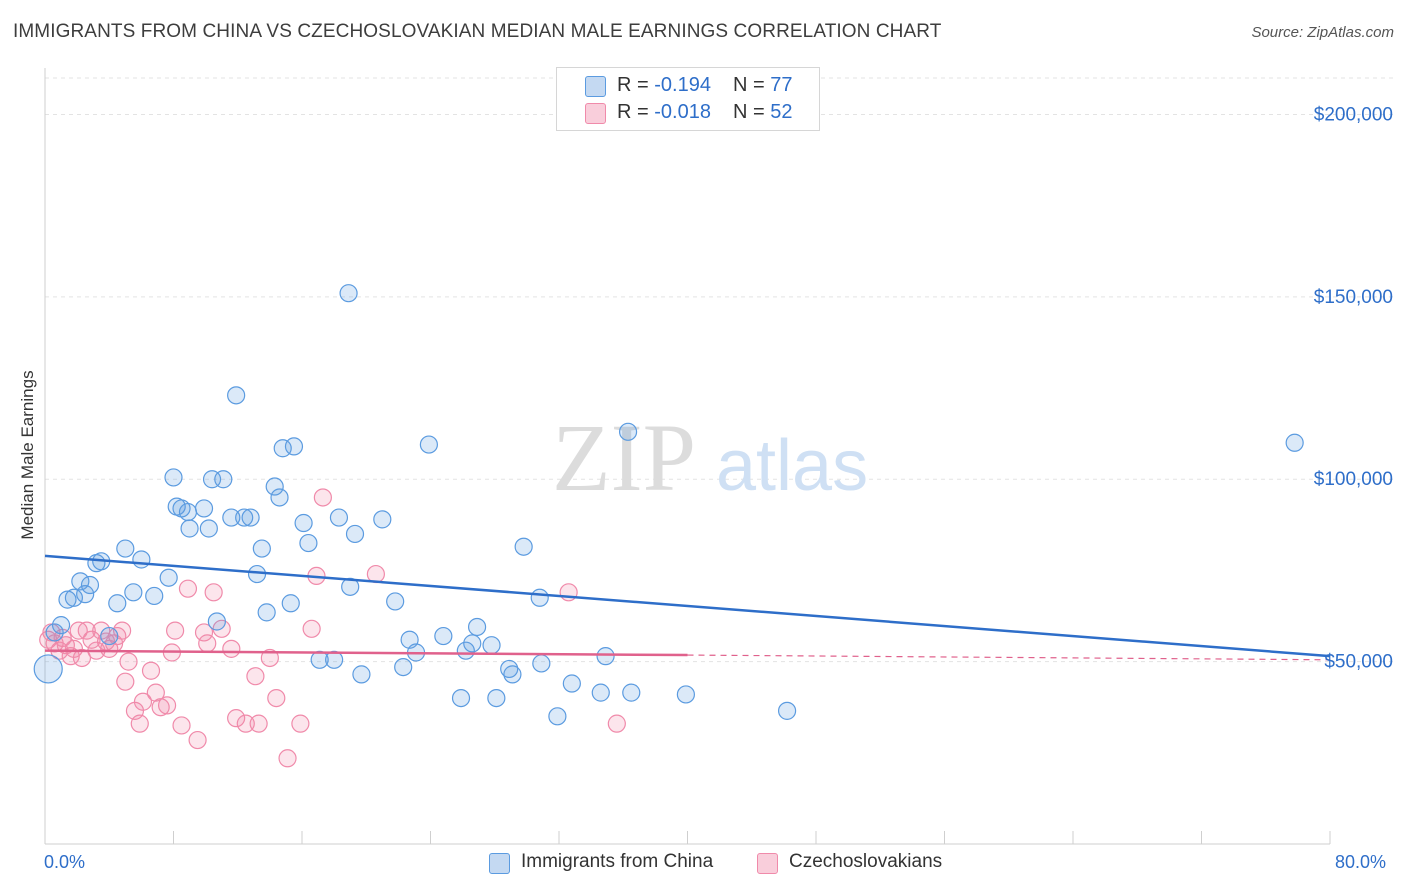 The height and width of the screenshot is (892, 1406). Describe the element at coordinates (1353, 297) in the screenshot. I see `y-tick-label: $150,000` at that location.